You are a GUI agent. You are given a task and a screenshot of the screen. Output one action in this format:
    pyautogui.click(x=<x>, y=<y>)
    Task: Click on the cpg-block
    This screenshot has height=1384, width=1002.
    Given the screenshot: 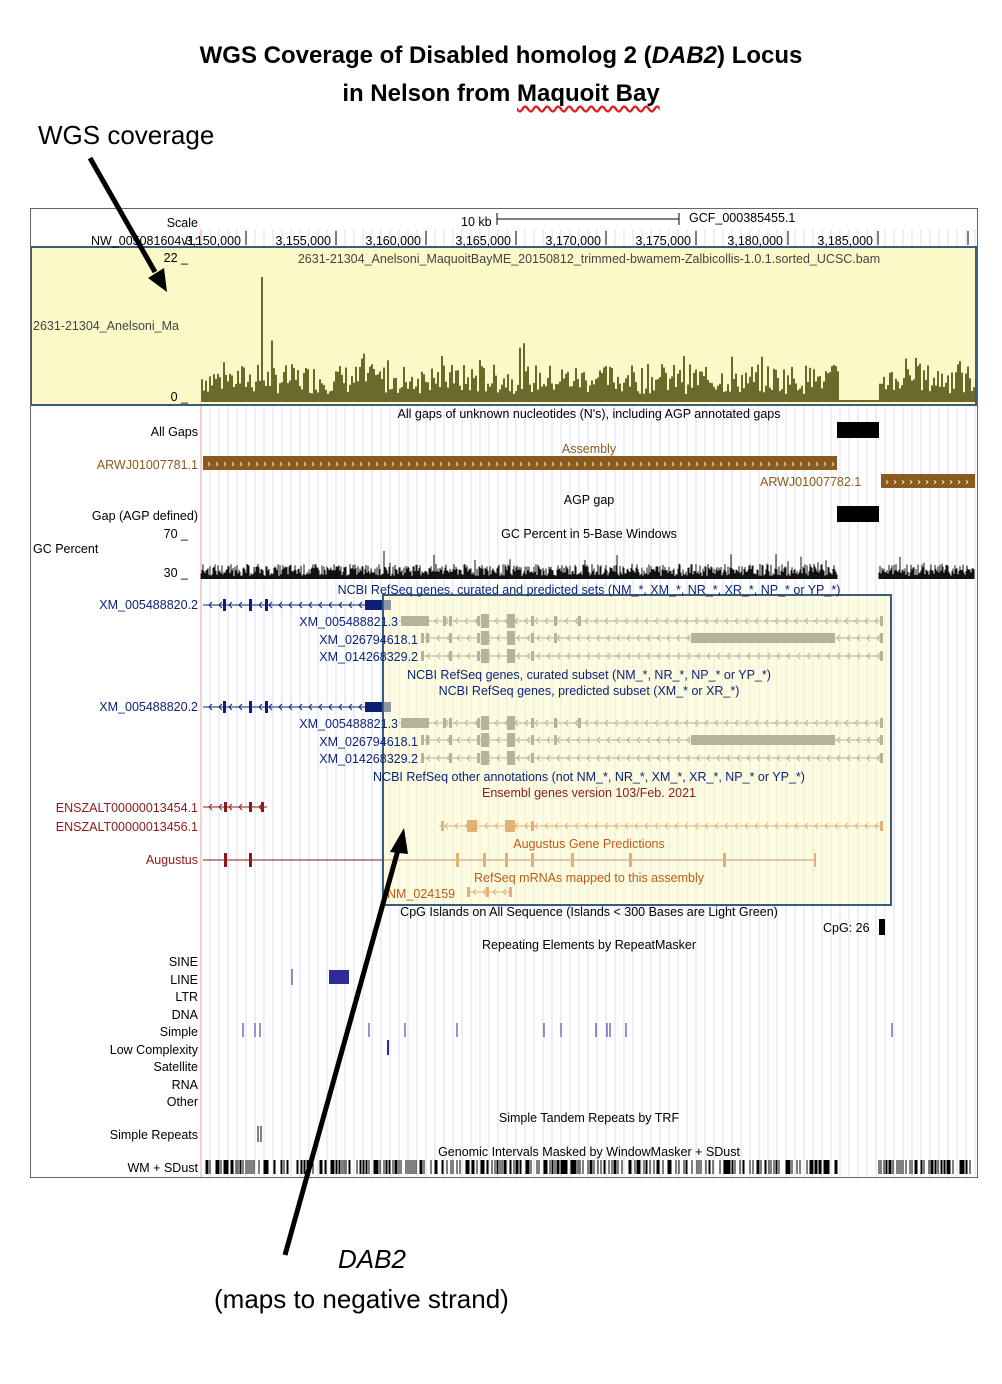 What is the action you would take?
    pyautogui.click(x=882, y=927)
    